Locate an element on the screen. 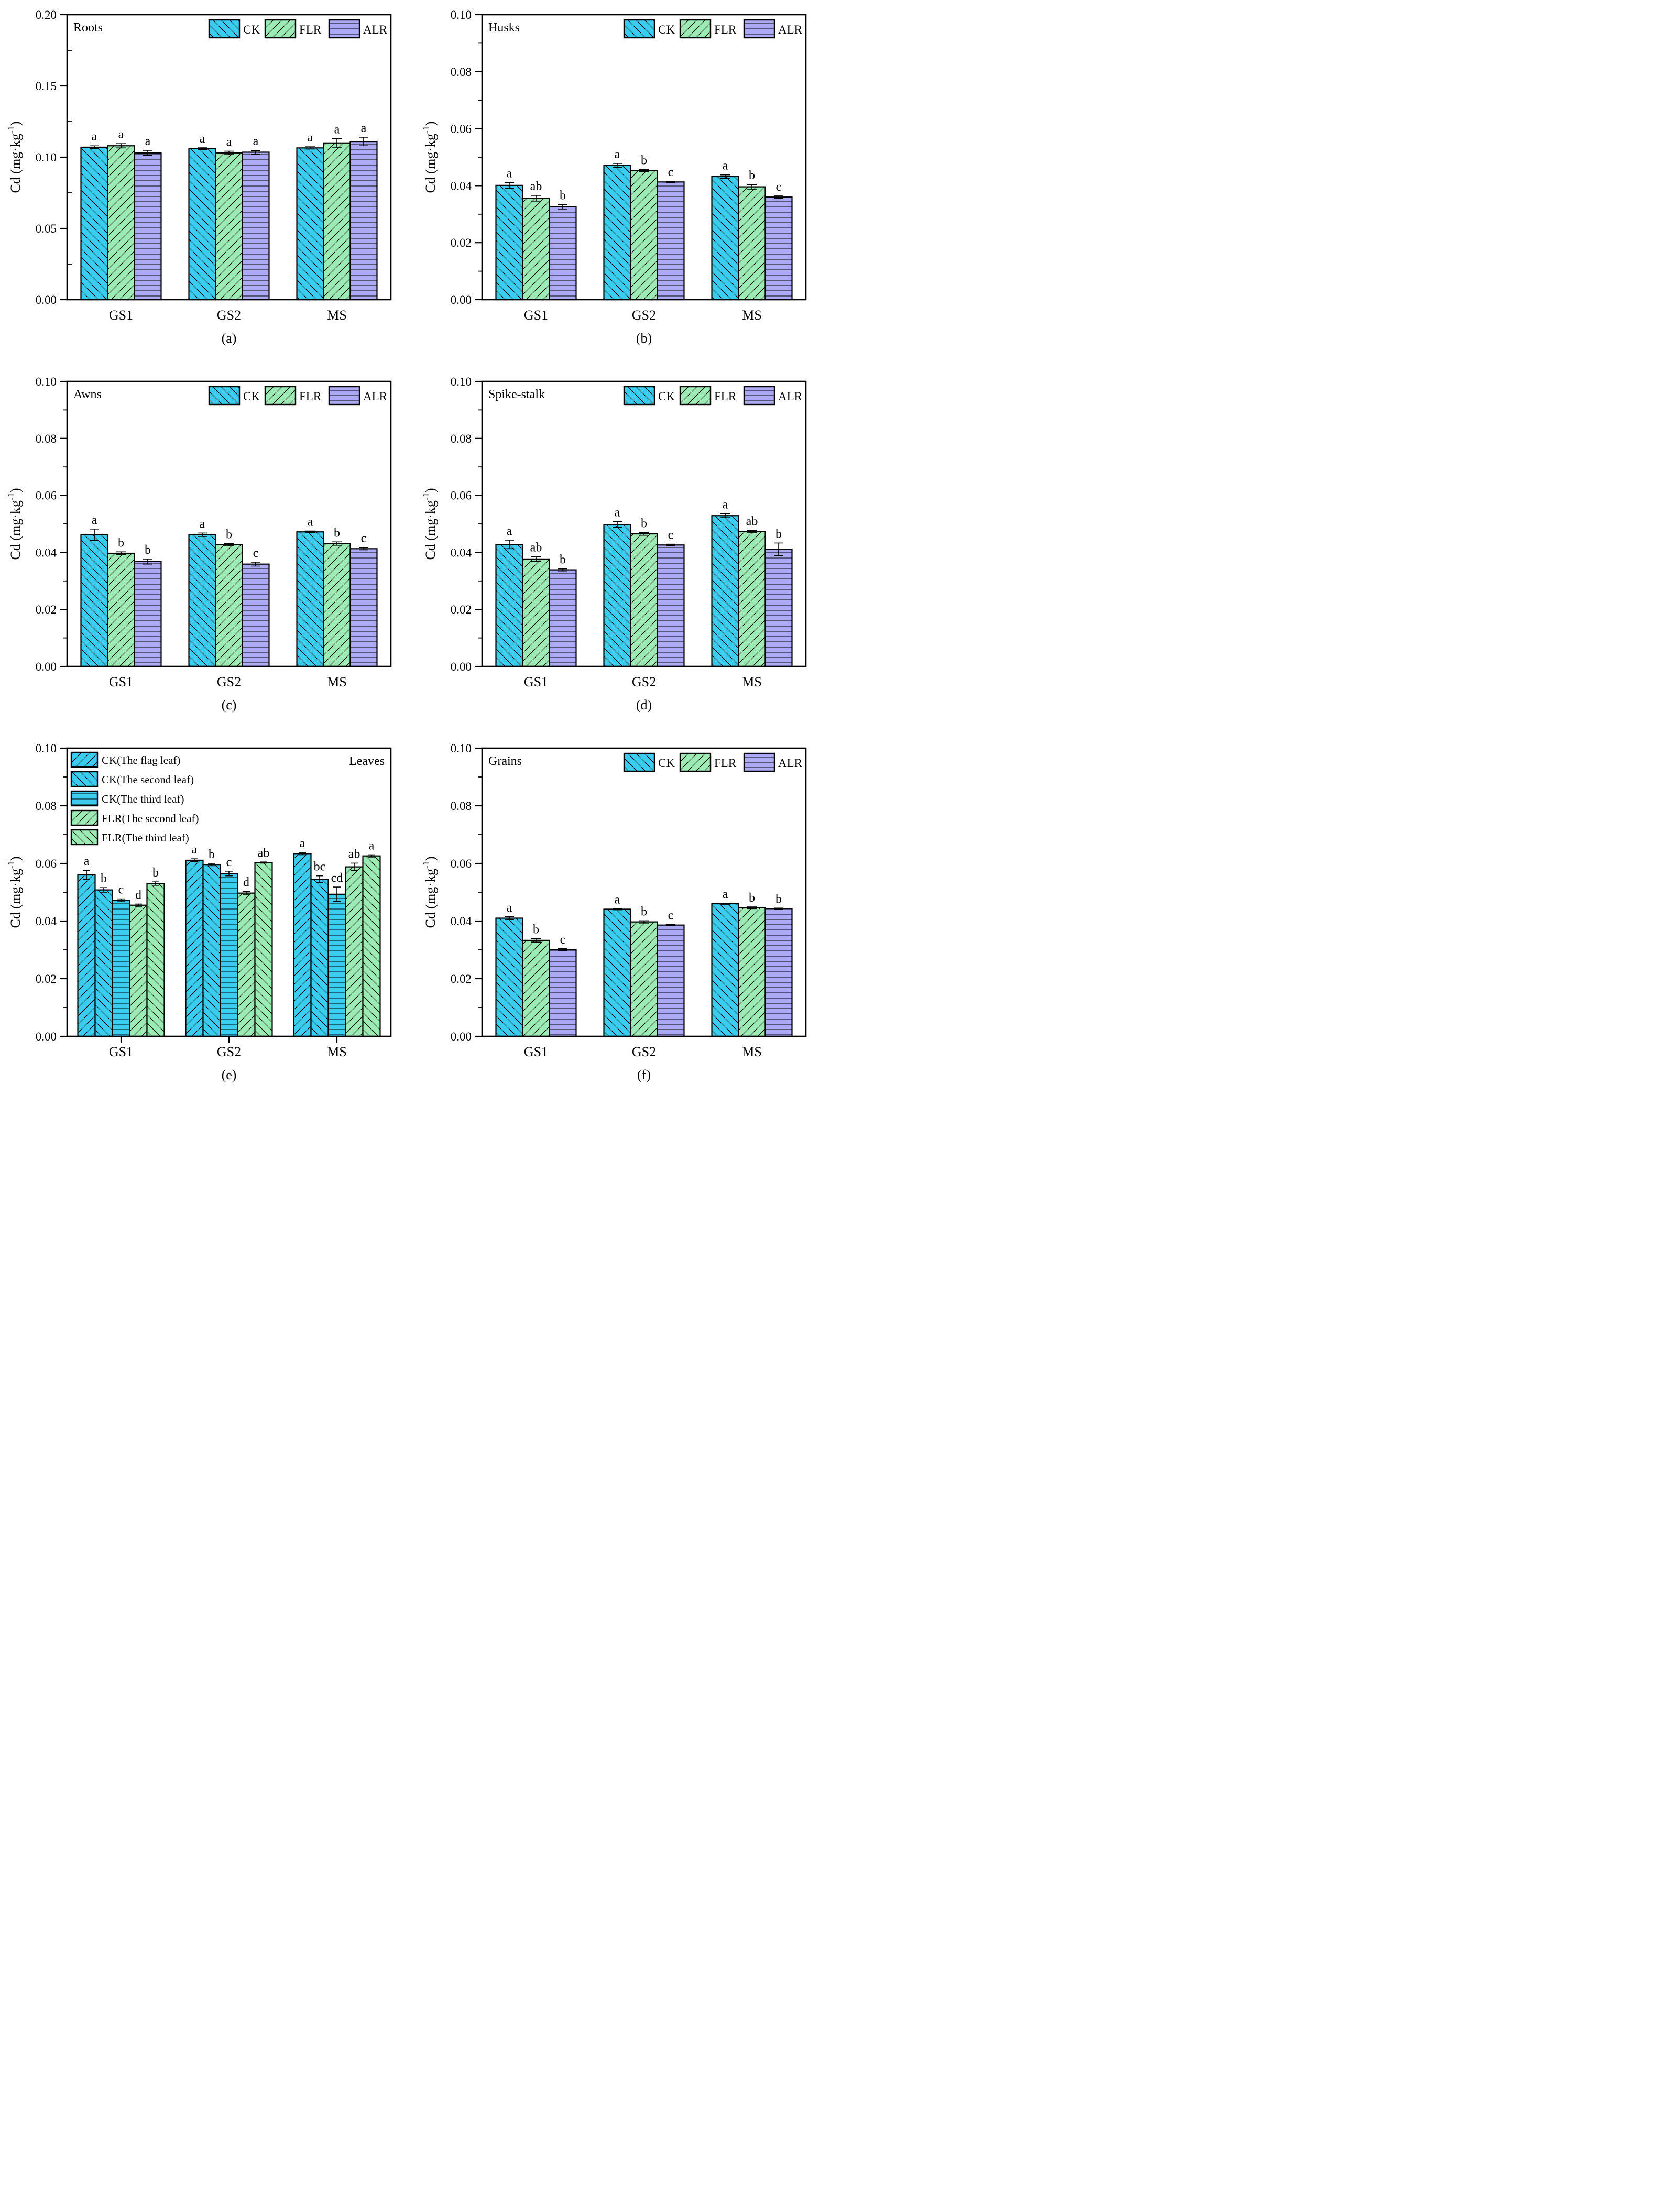 This screenshot has height=2212, width=1661. significance-letter: cd is located at coordinates (337, 878).